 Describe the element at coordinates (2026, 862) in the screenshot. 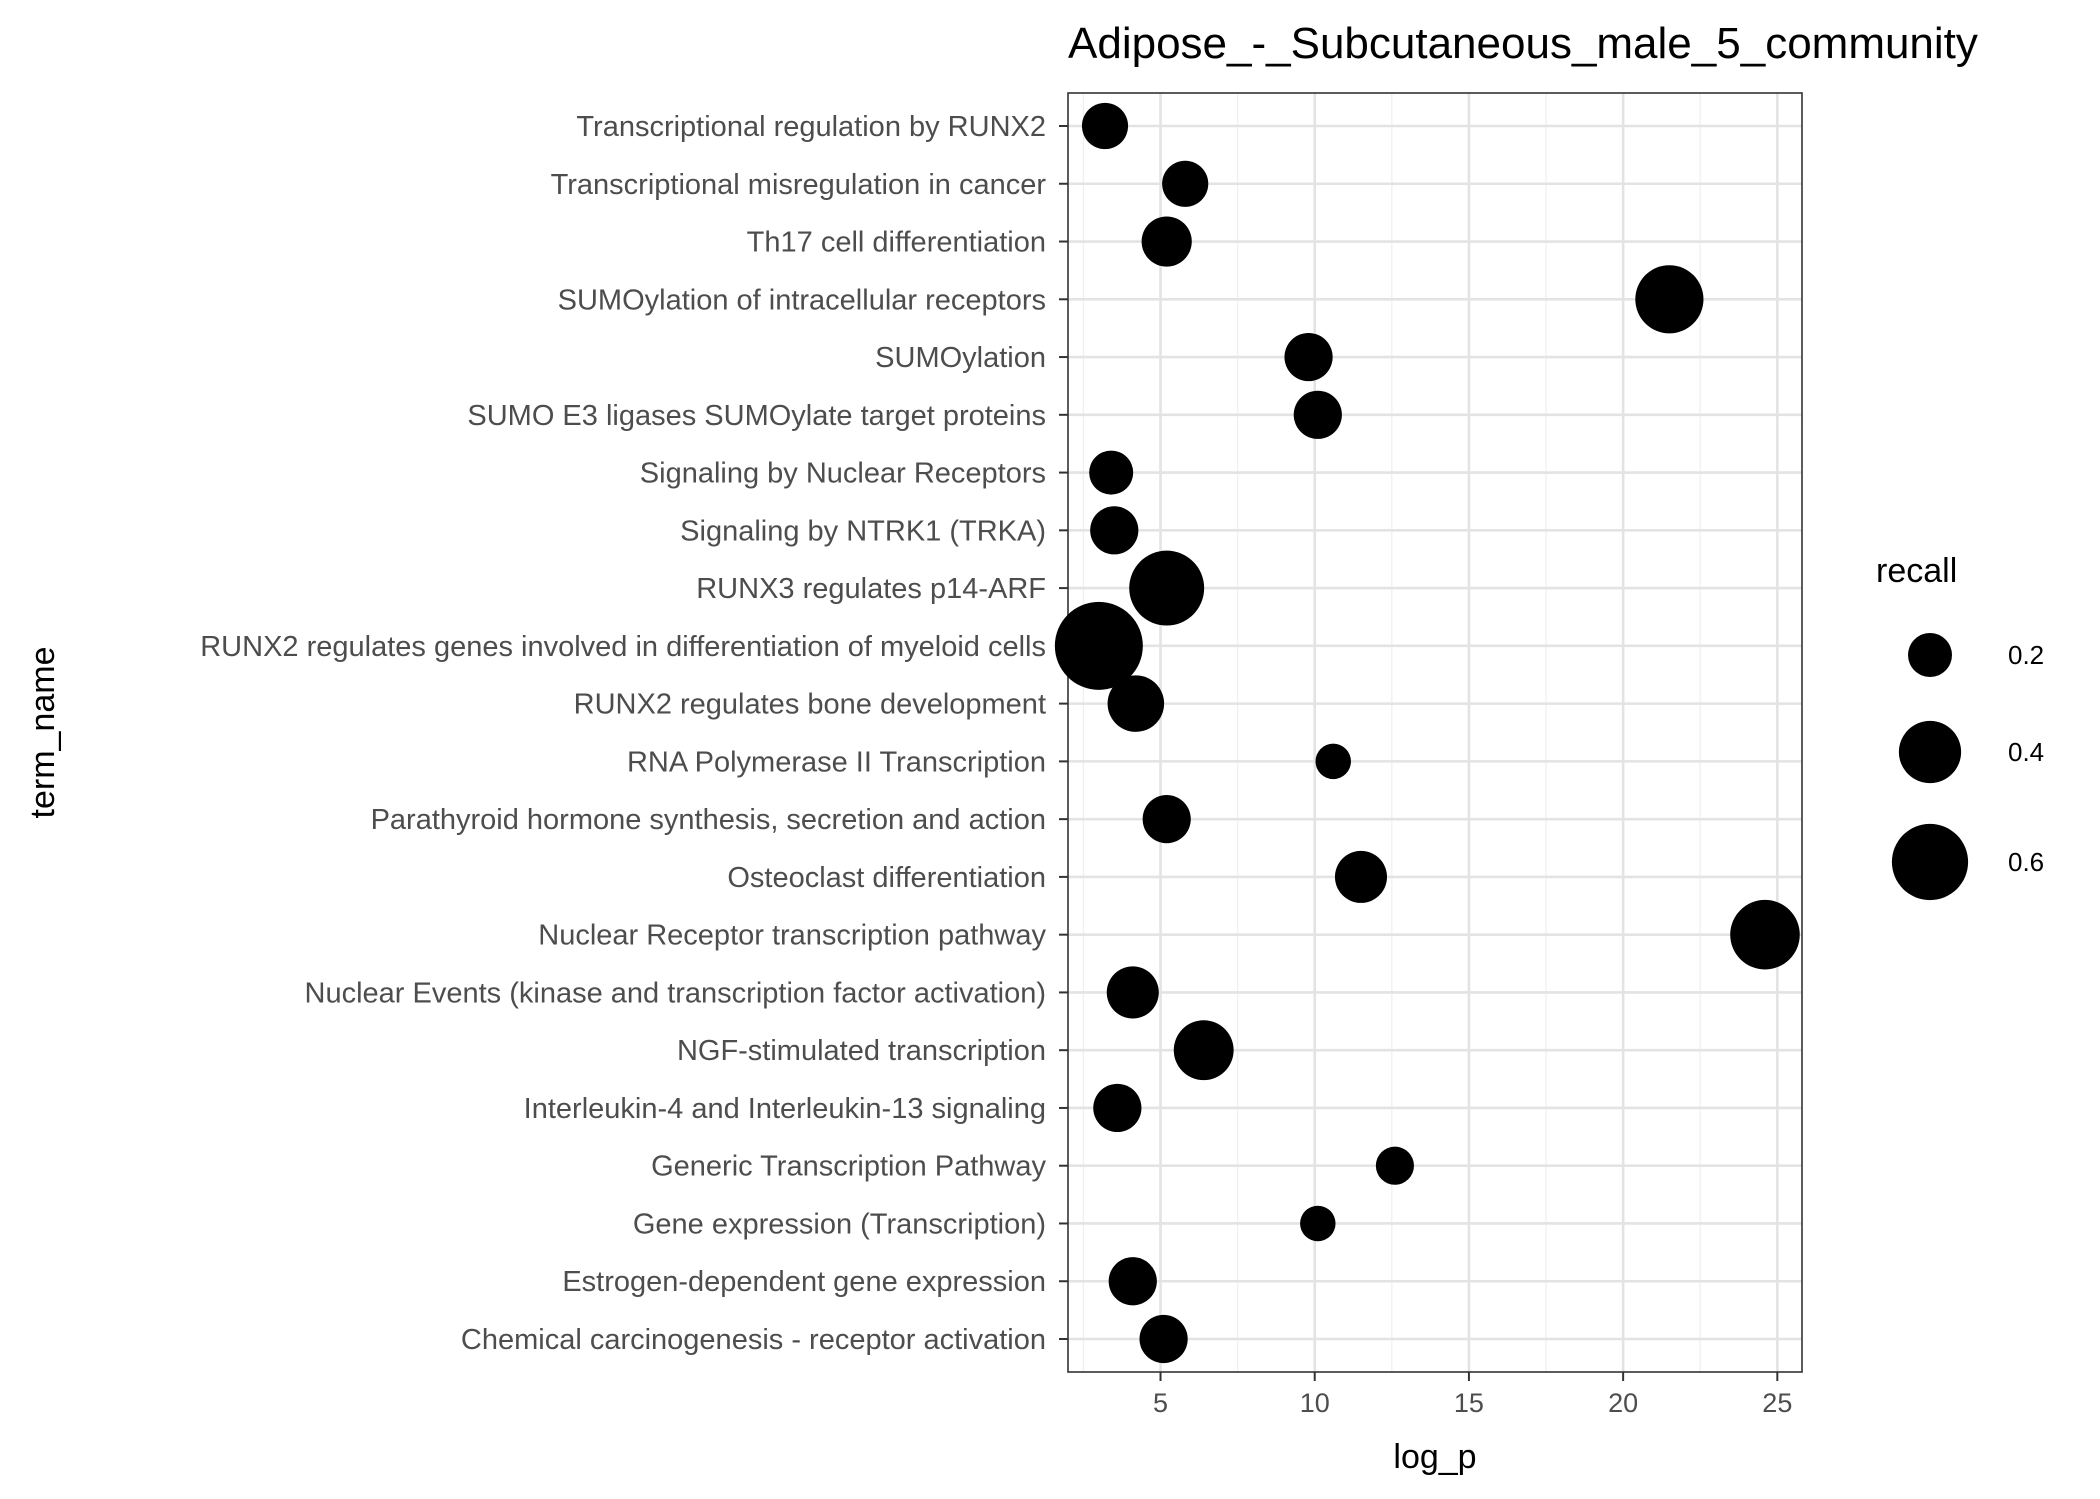

I see `legend-label: 0.6` at that location.